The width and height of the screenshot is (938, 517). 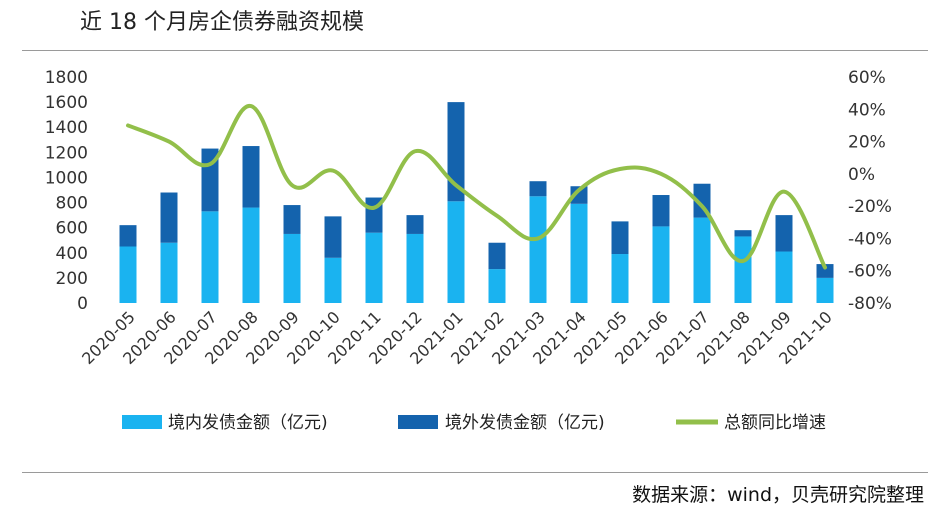 I want to click on left-tick-label: 1000, so click(x=66, y=178).